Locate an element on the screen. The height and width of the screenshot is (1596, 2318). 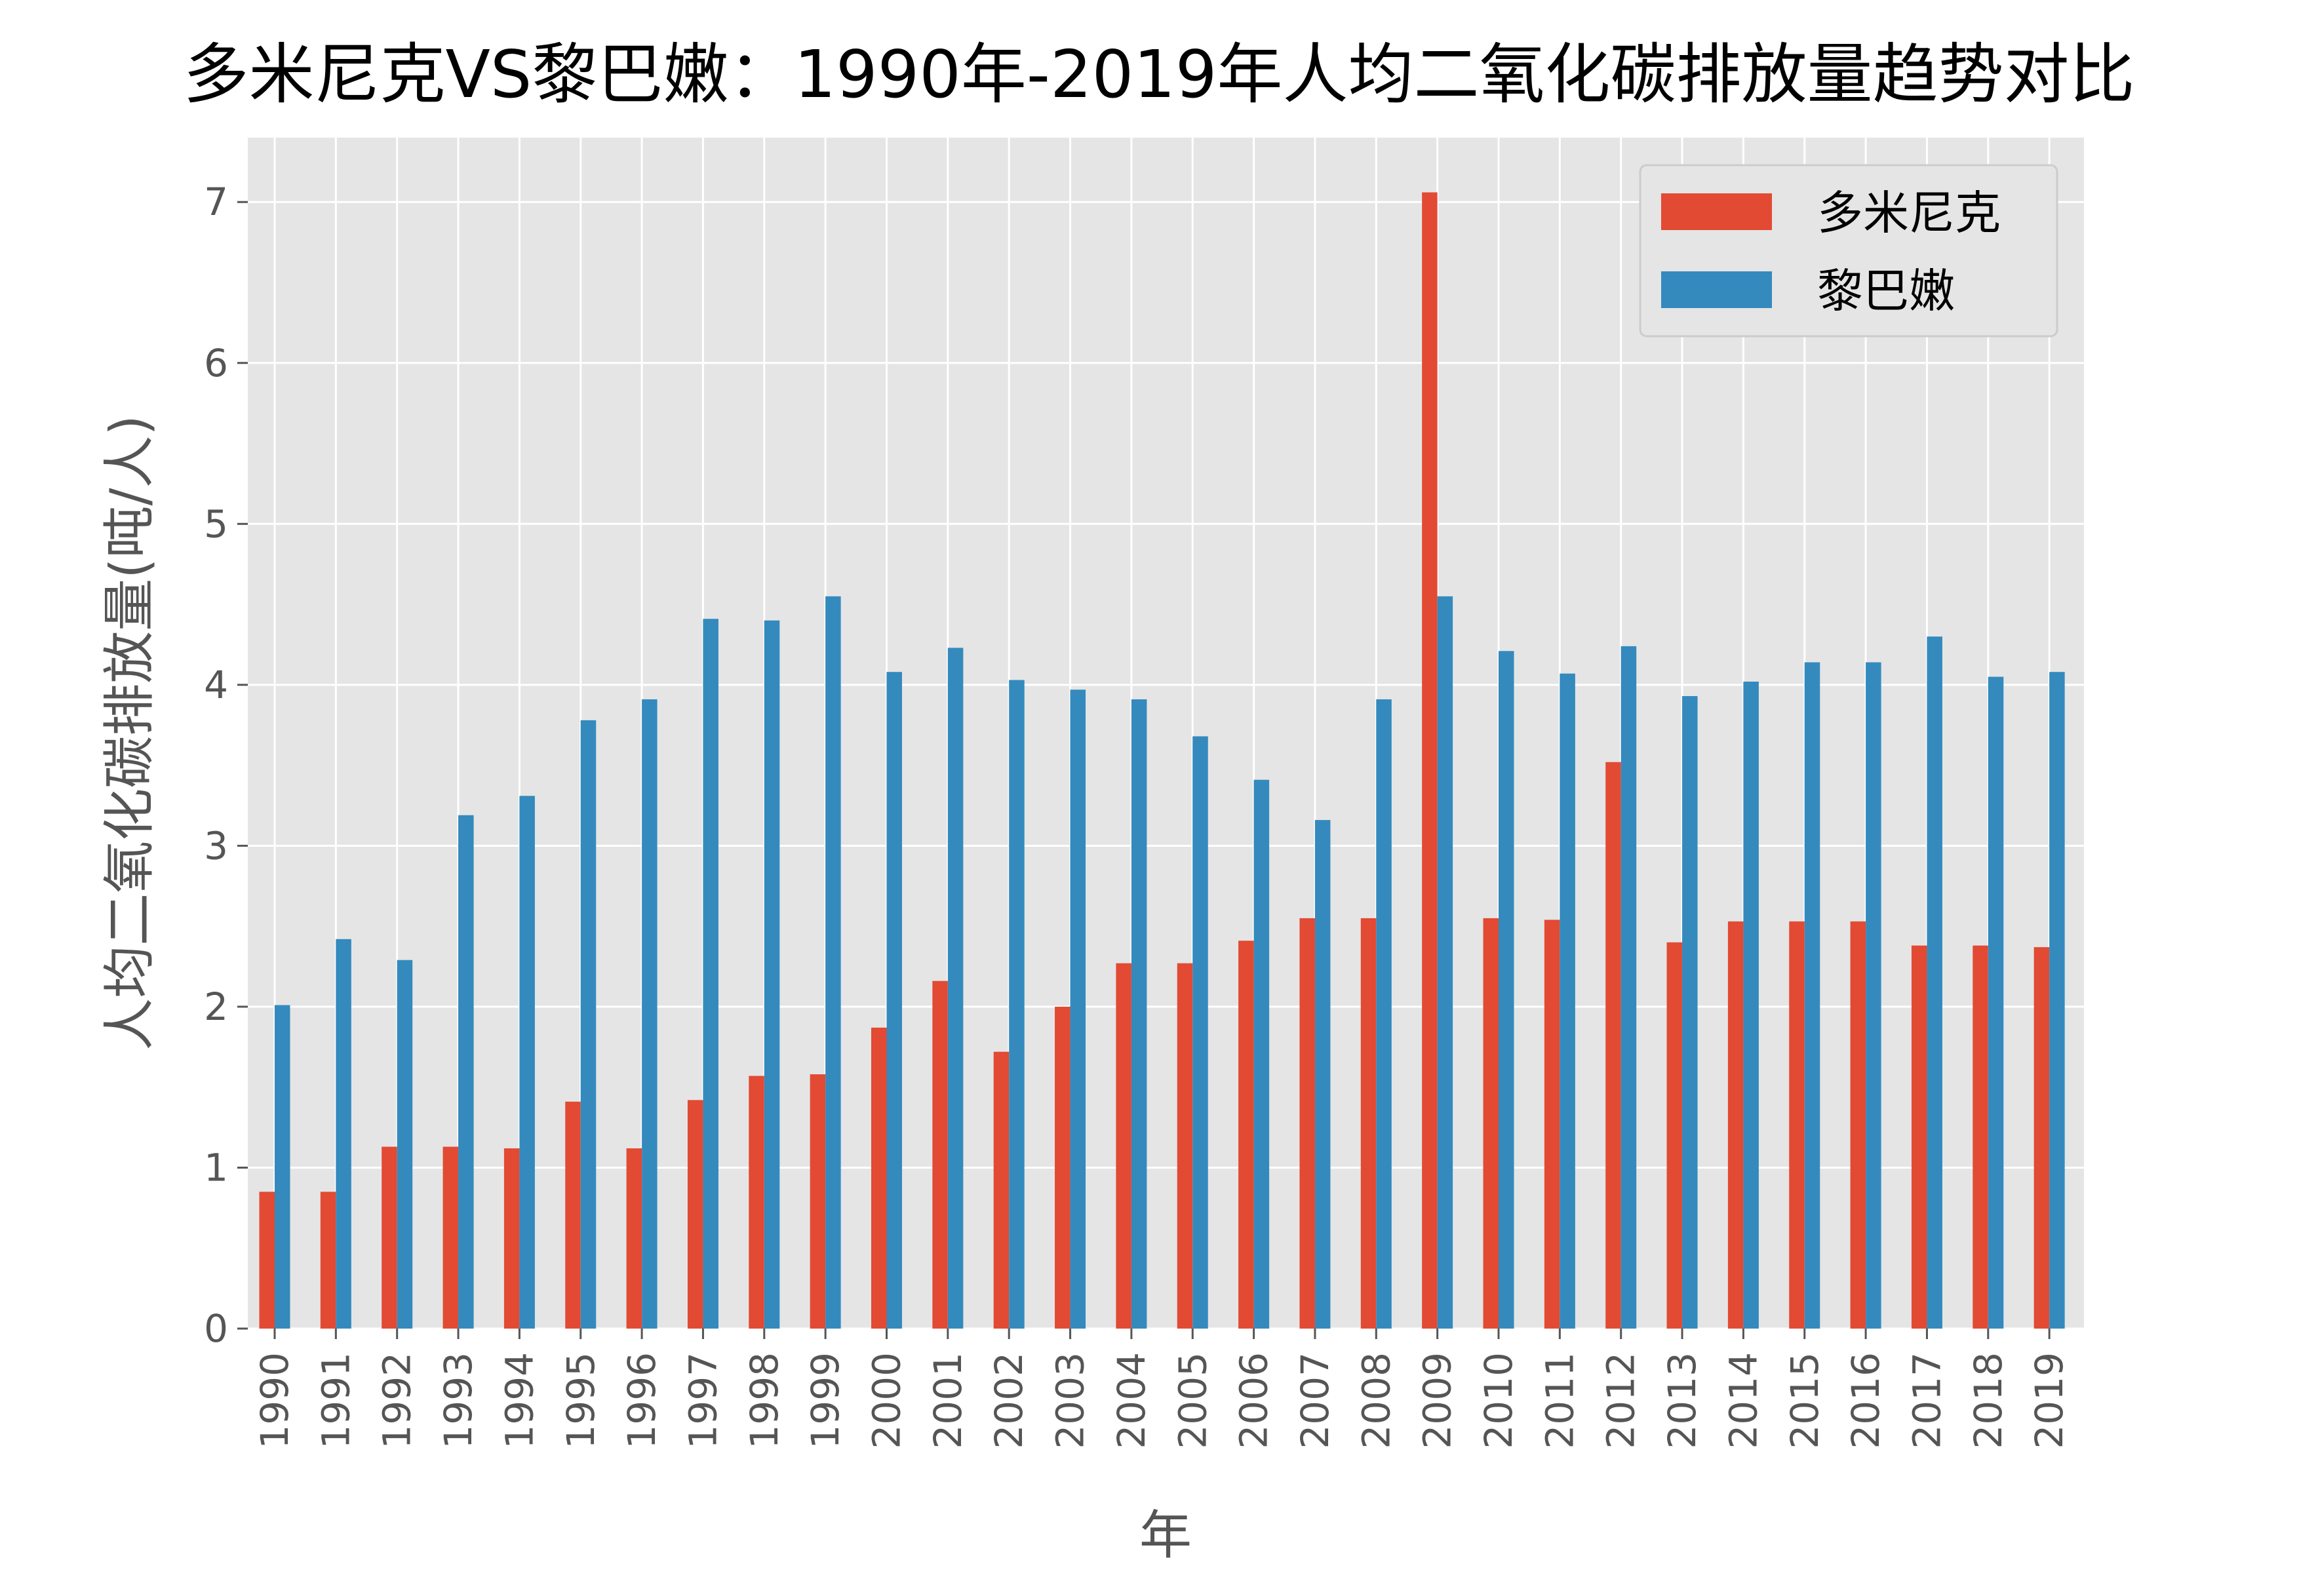
x-tick-label: 1998 is located at coordinates (764, 1401).